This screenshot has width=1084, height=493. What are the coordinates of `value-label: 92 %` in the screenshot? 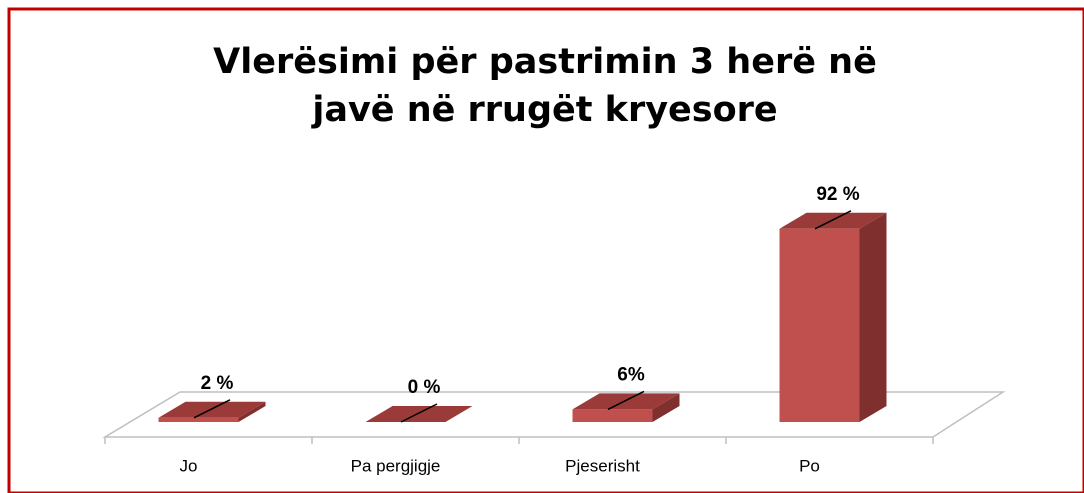 It's located at (837, 194).